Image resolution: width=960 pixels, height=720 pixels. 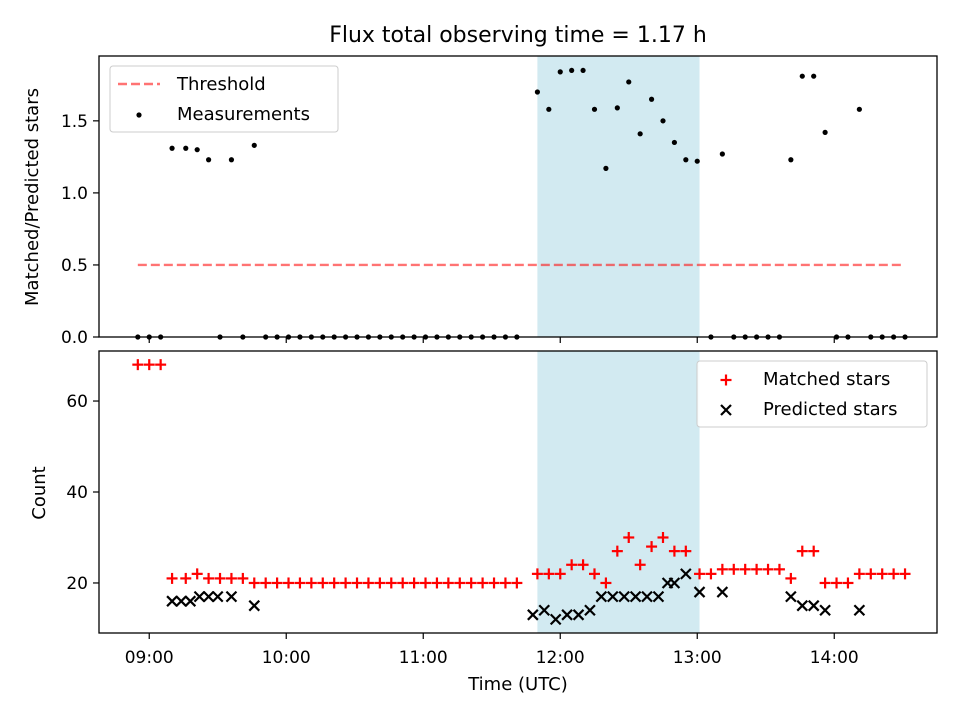 I want to click on legend-matched-swatch, so click(x=726, y=380).